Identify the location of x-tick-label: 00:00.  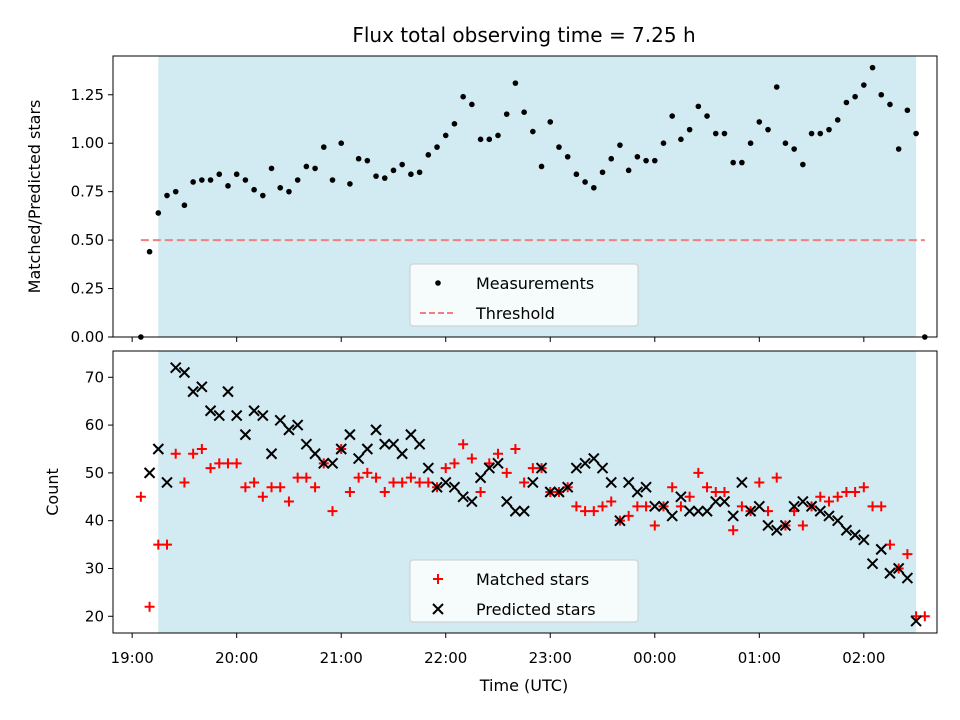
(654, 658).